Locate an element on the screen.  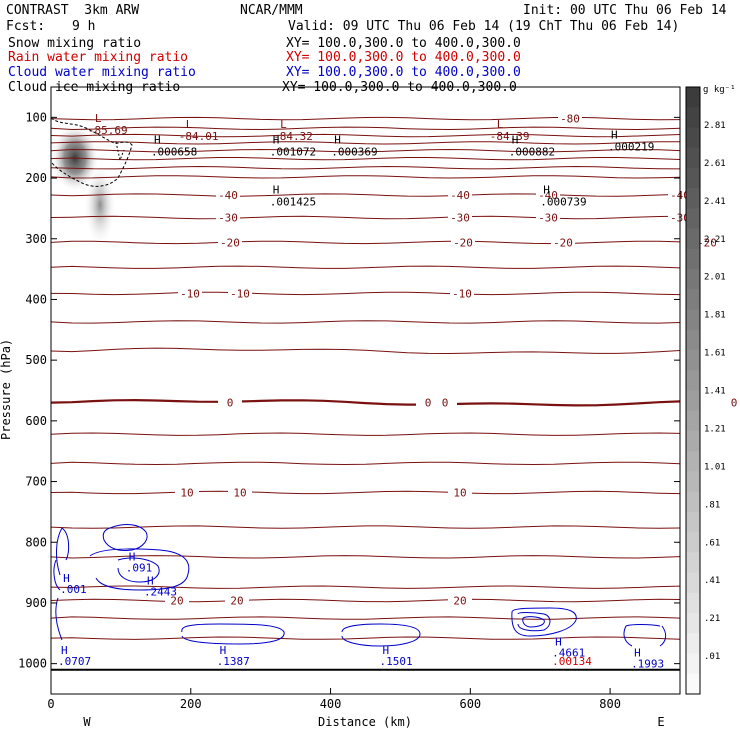
y-tick-label: 700 is located at coordinates (36, 482).